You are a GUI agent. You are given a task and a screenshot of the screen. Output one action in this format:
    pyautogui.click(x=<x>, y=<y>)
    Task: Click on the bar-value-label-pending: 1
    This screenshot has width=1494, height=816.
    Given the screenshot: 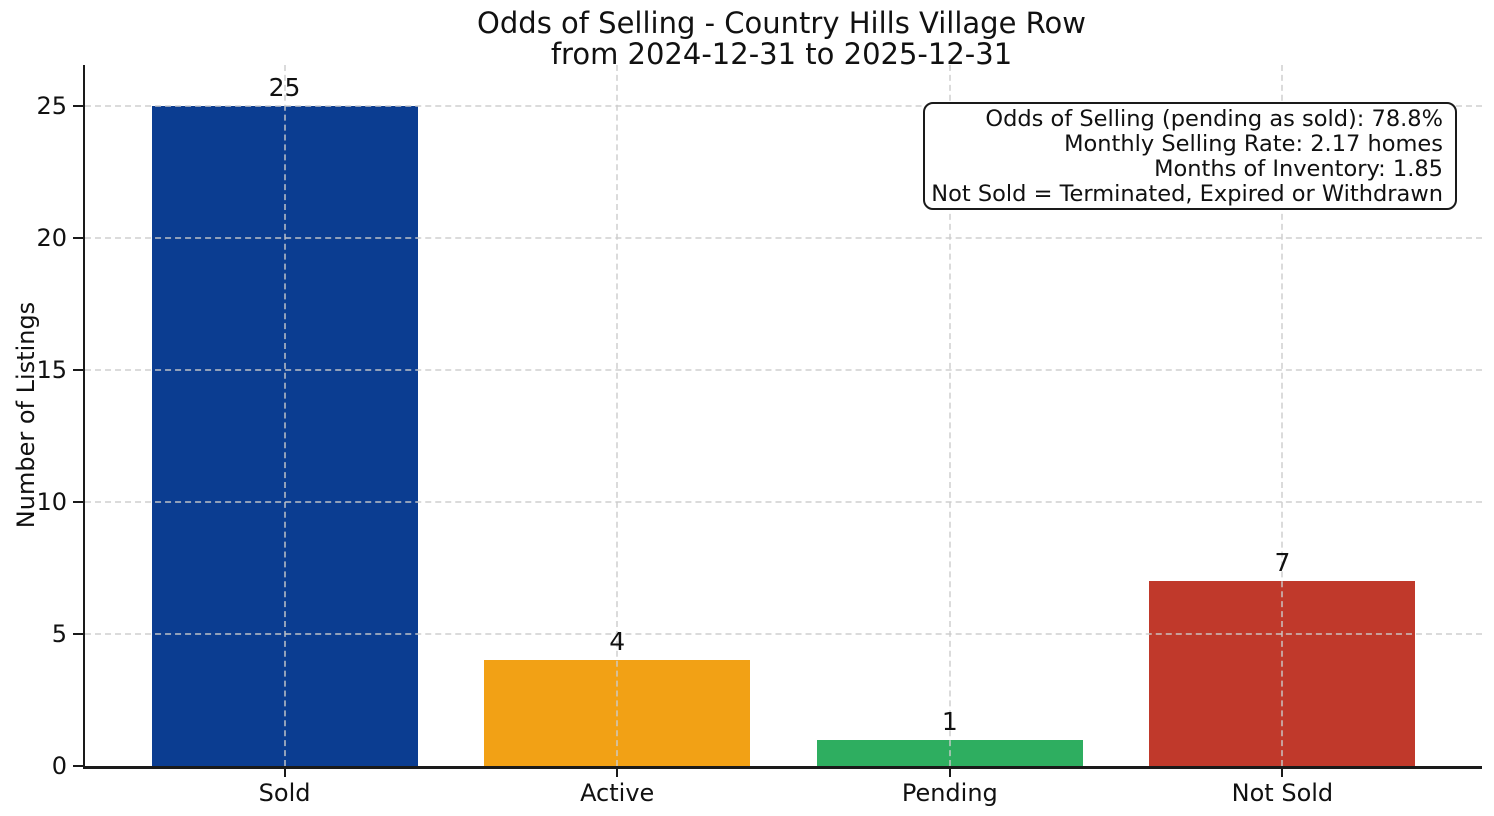 What is the action you would take?
    pyautogui.click(x=949, y=721)
    